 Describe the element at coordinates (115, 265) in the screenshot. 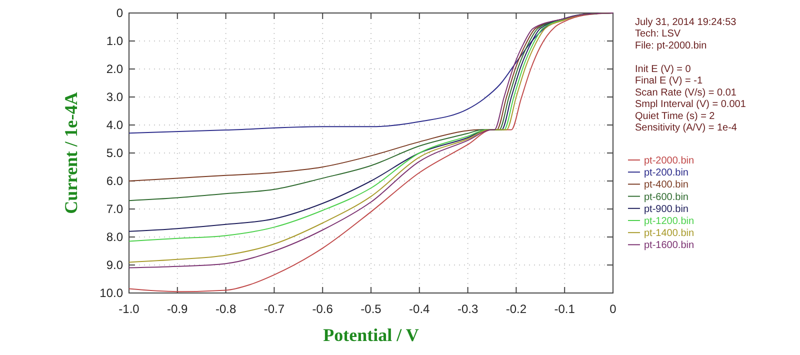

I see `y-tick-label: 9.0` at that location.